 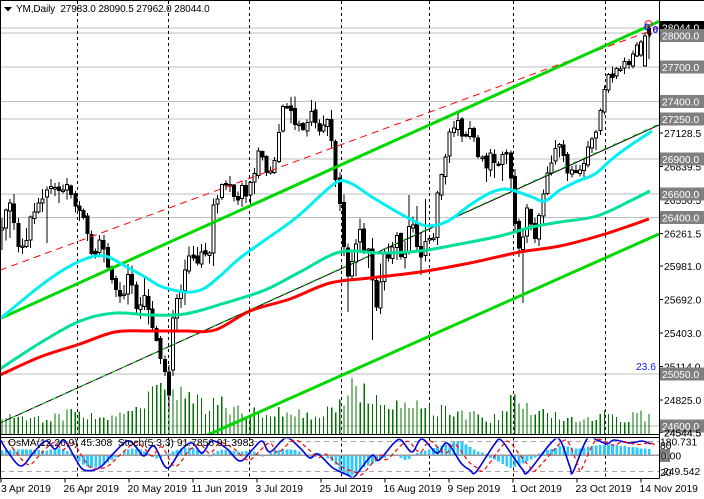 What do you see at coordinates (682, 401) in the screenshot?
I see `svg-text: 24825.0` at bounding box center [682, 401].